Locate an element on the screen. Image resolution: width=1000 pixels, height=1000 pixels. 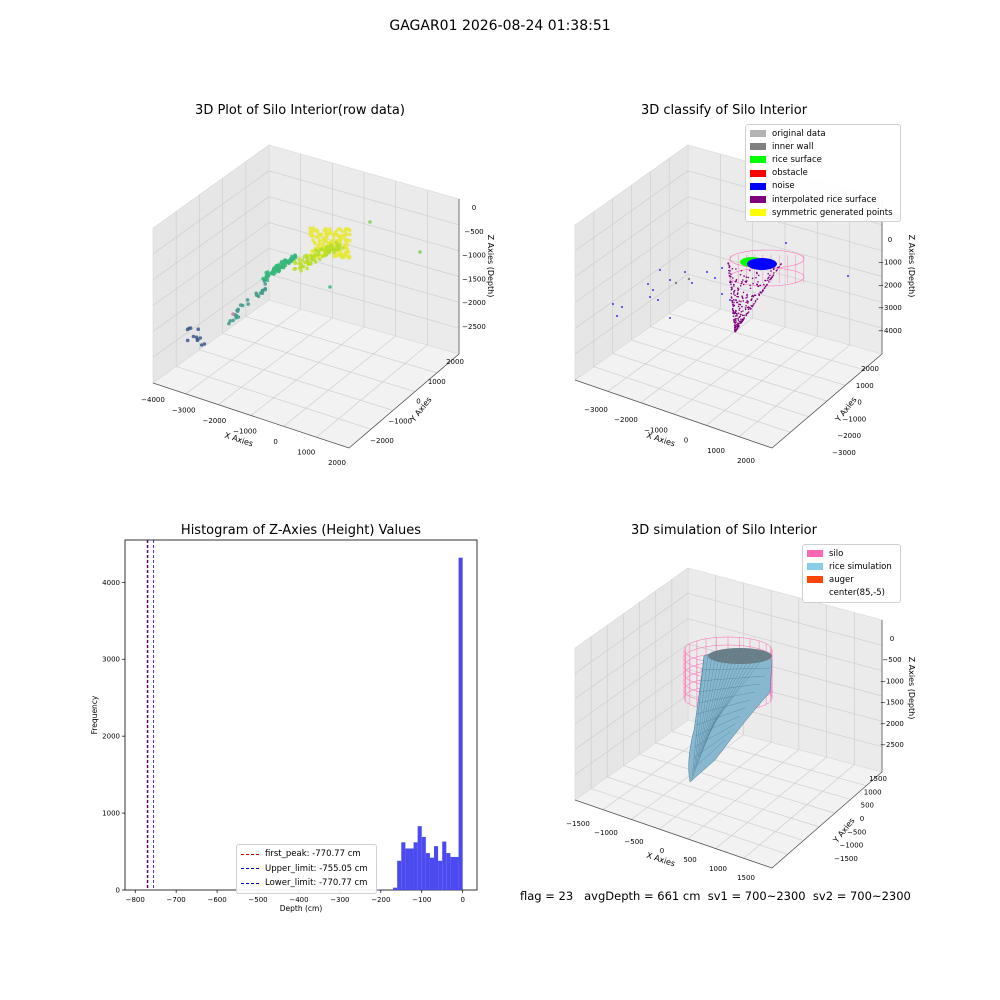
raw-y-axis-line is located at coordinates (404, 401).